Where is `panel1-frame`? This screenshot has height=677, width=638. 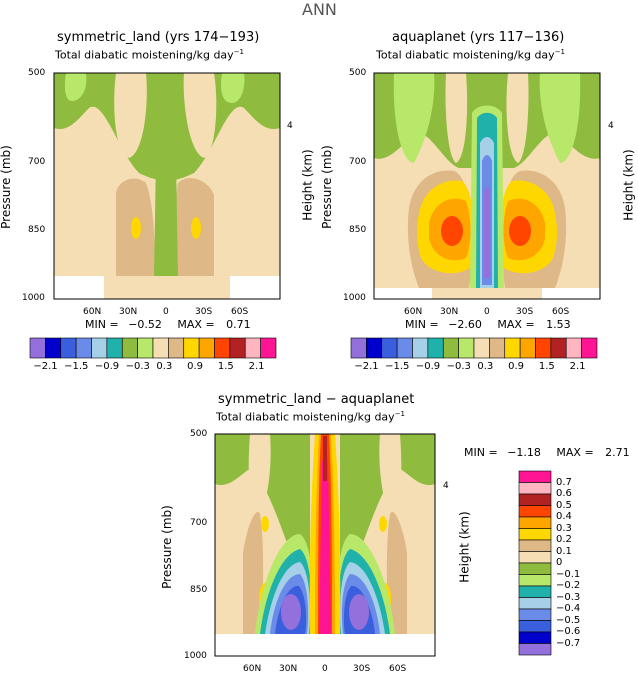
panel1-frame is located at coordinates (167, 186).